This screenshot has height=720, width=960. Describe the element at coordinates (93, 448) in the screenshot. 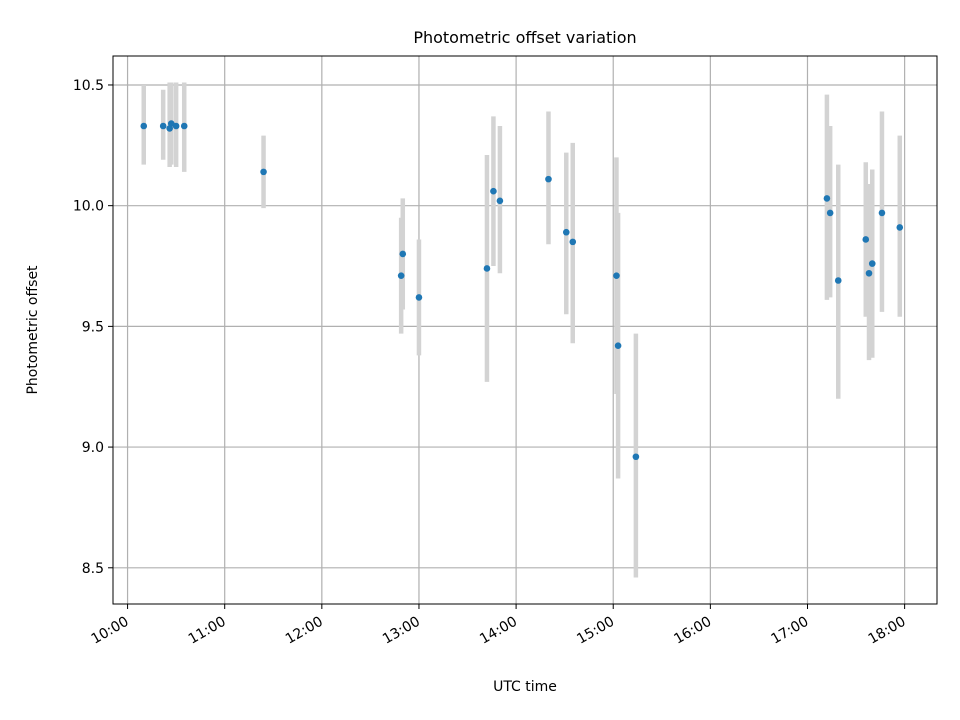

I see `y-tick-label: 9.0` at that location.